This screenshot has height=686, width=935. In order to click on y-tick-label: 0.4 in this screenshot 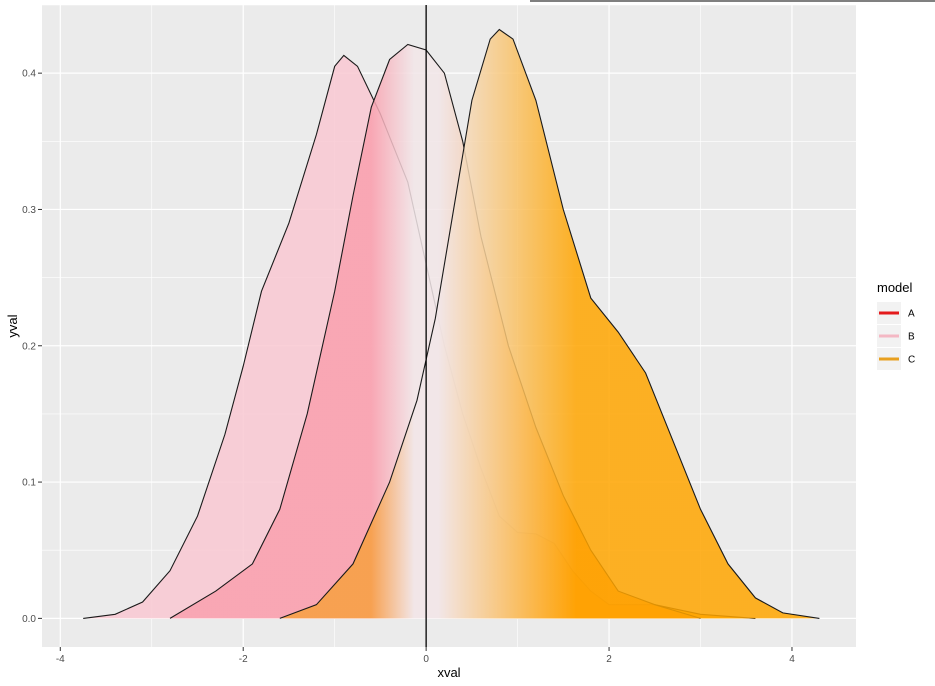, I will do `click(29, 74)`.